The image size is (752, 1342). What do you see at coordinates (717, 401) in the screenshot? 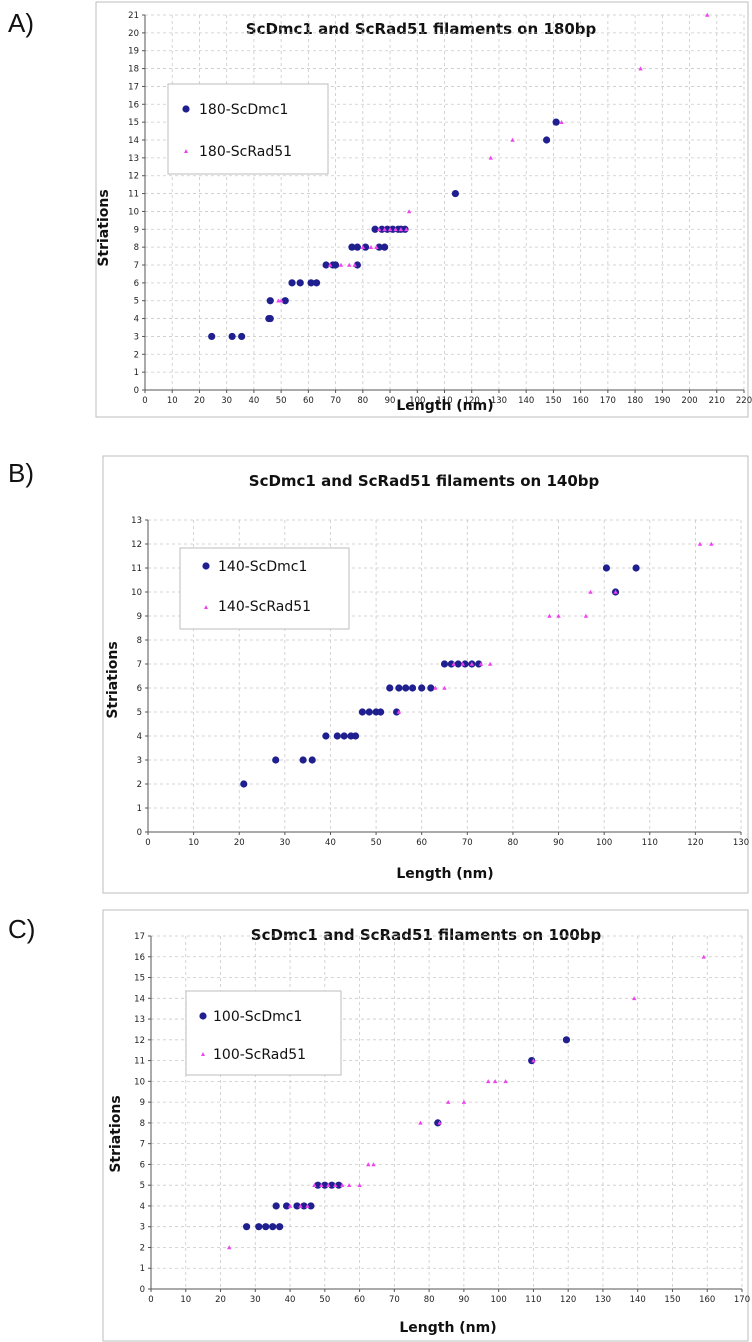
I see `x-tick-label: 210` at bounding box center [717, 401].